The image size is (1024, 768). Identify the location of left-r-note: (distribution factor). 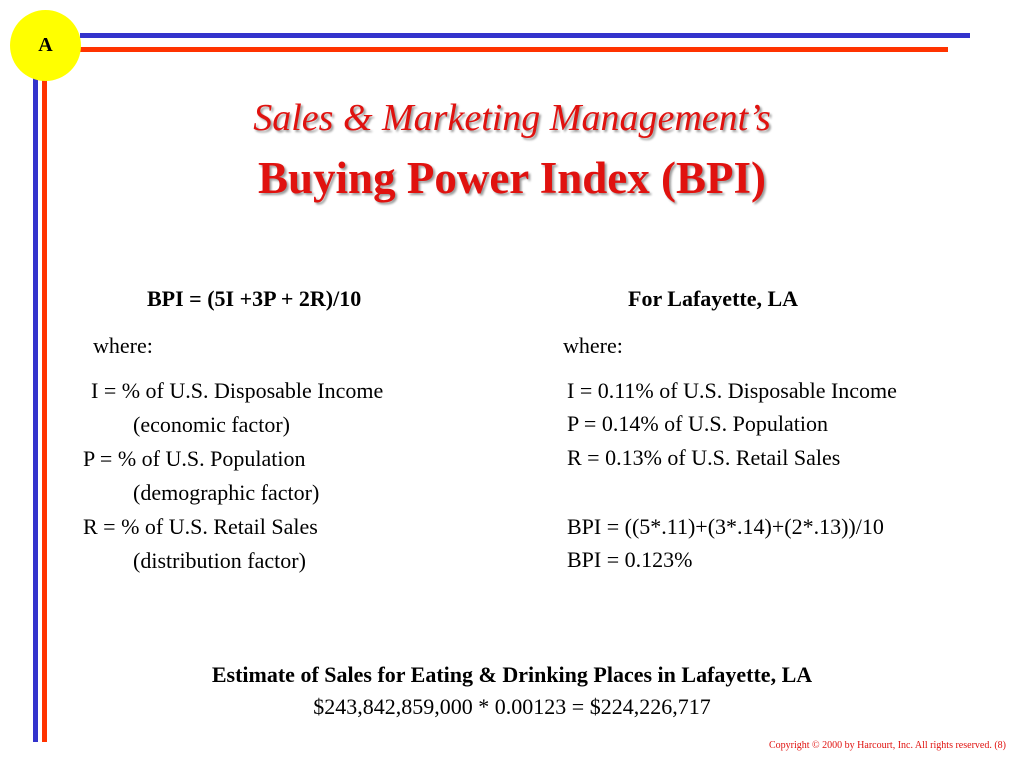
(219, 560).